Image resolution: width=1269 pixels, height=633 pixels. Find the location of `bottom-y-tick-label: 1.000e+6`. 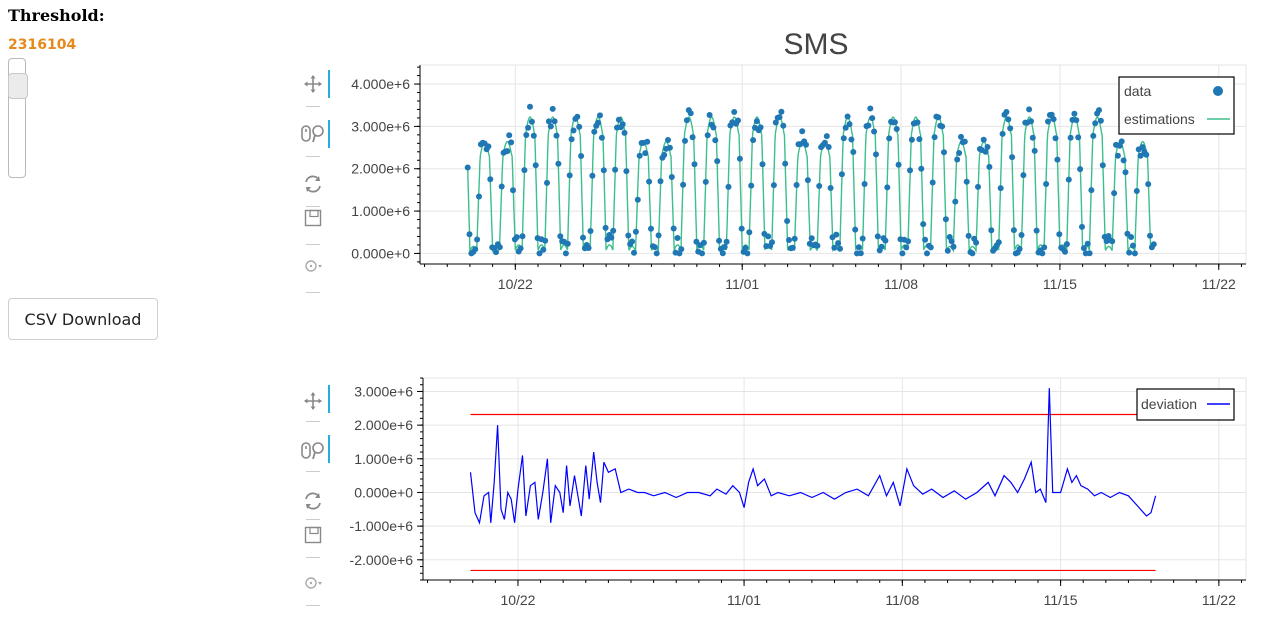

bottom-y-tick-label: 1.000e+6 is located at coordinates (383, 459).